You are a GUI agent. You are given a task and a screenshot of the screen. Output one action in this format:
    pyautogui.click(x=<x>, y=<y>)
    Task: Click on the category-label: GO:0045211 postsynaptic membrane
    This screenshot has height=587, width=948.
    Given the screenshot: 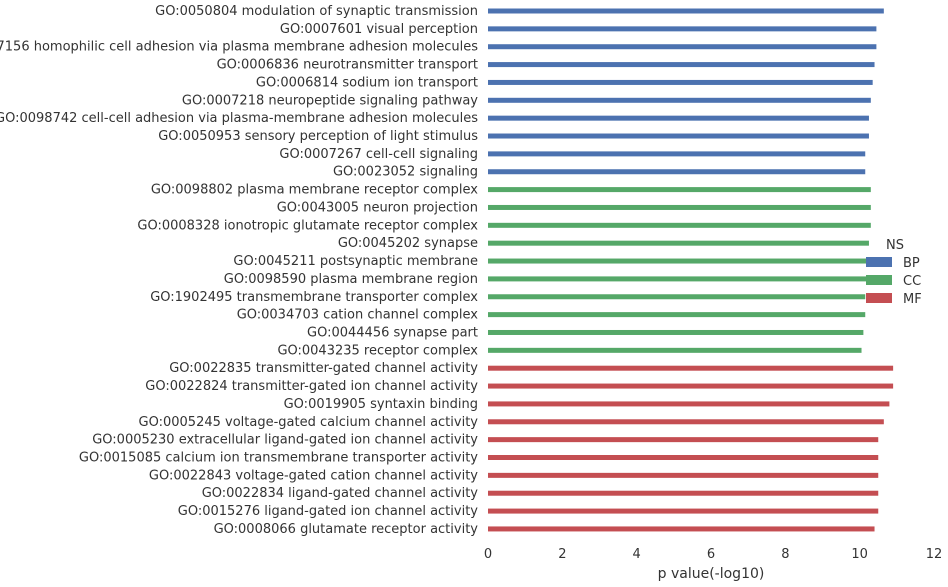 What is the action you would take?
    pyautogui.click(x=355, y=261)
    